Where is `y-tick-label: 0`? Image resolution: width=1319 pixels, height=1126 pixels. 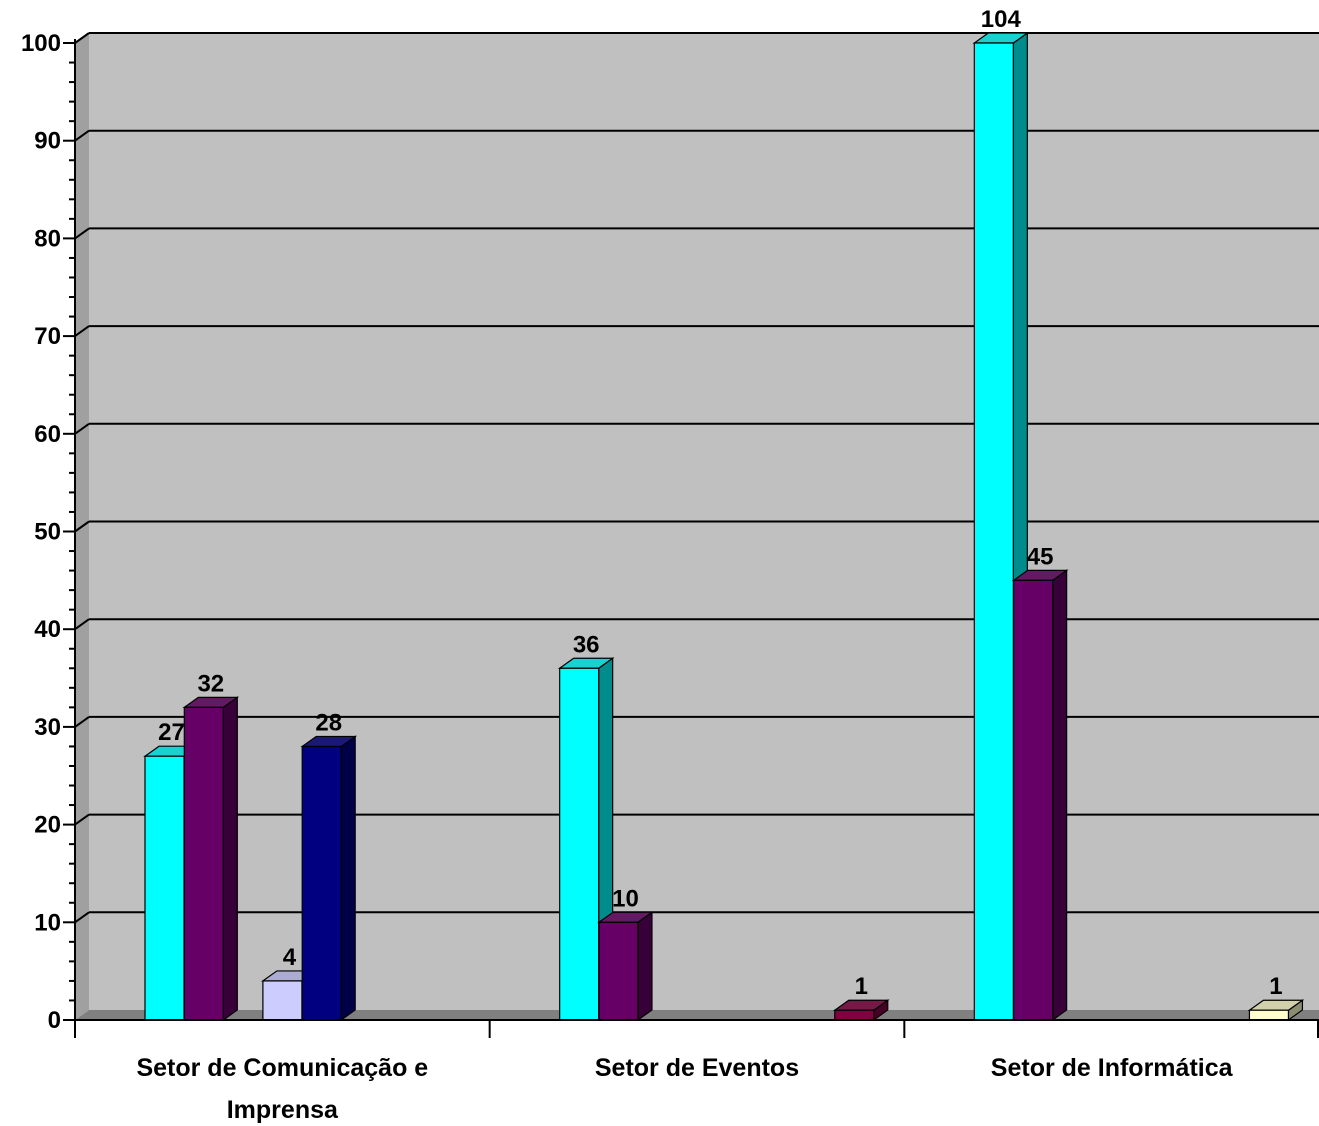
y-tick-label: 0 is located at coordinates (54, 1020).